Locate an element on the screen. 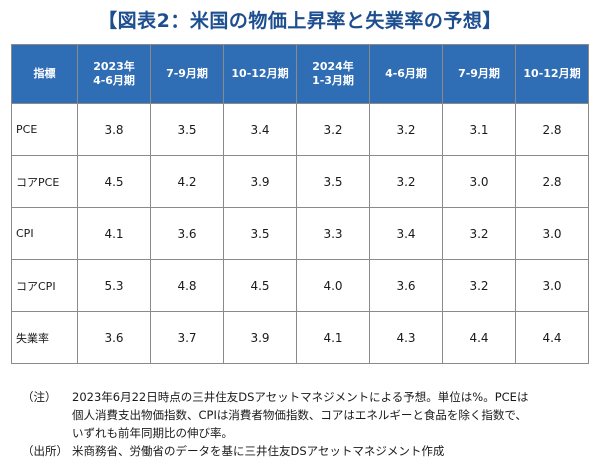  table-cell: 5.3 is located at coordinates (114, 285).